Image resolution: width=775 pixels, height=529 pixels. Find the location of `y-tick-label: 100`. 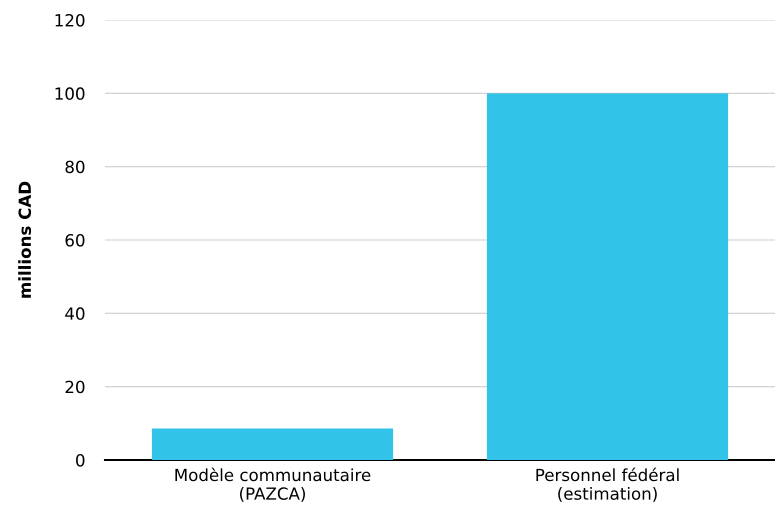

y-tick-label: 100 is located at coordinates (70, 93).